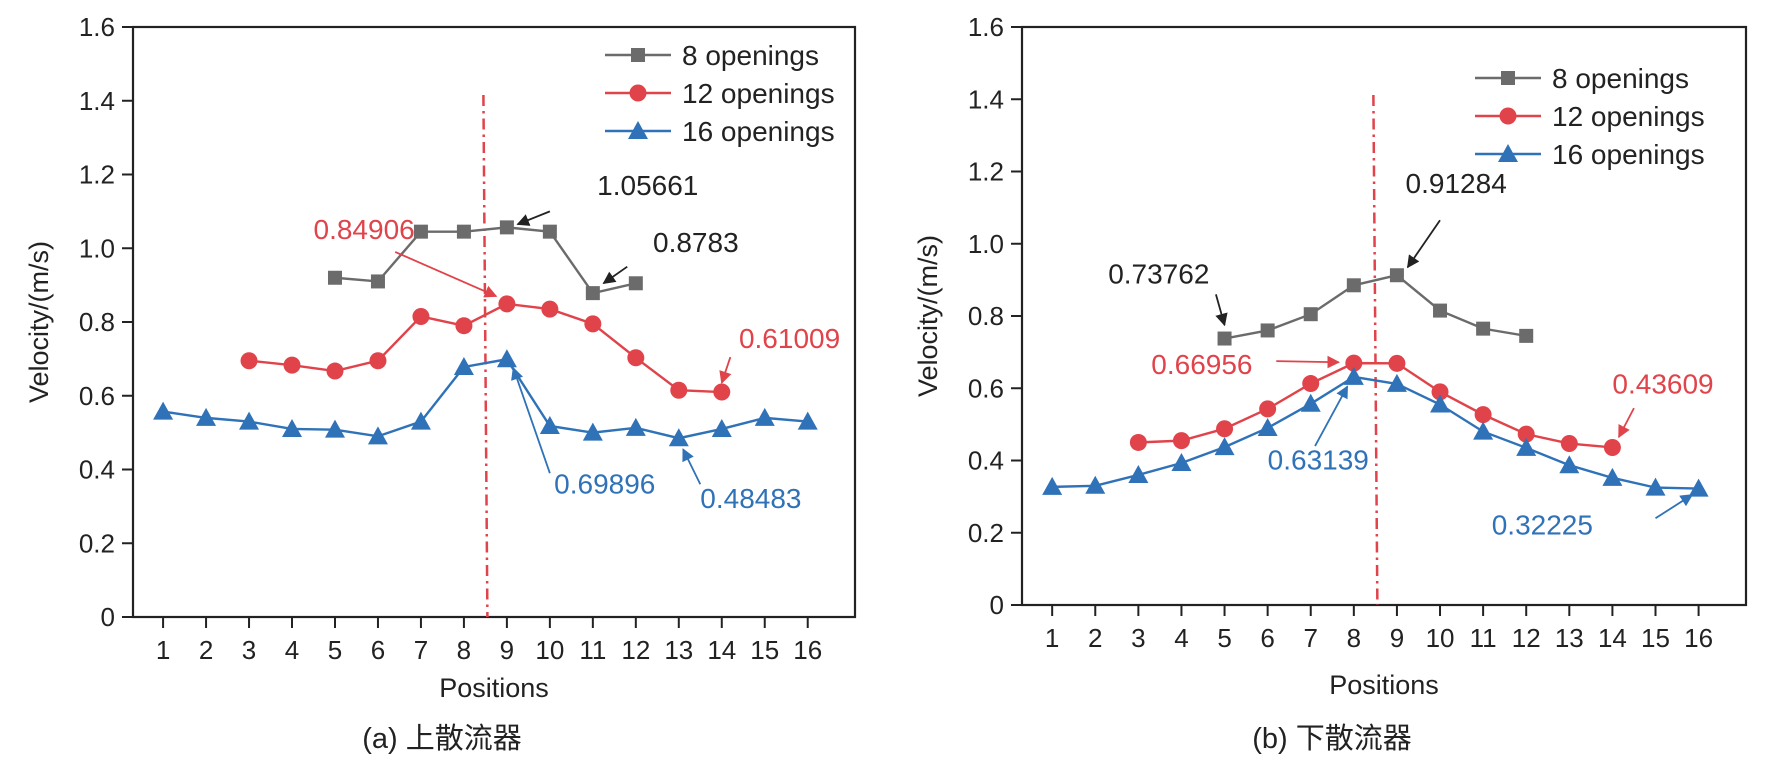  I want to click on x-tick-label: 10, so click(1440, 638).